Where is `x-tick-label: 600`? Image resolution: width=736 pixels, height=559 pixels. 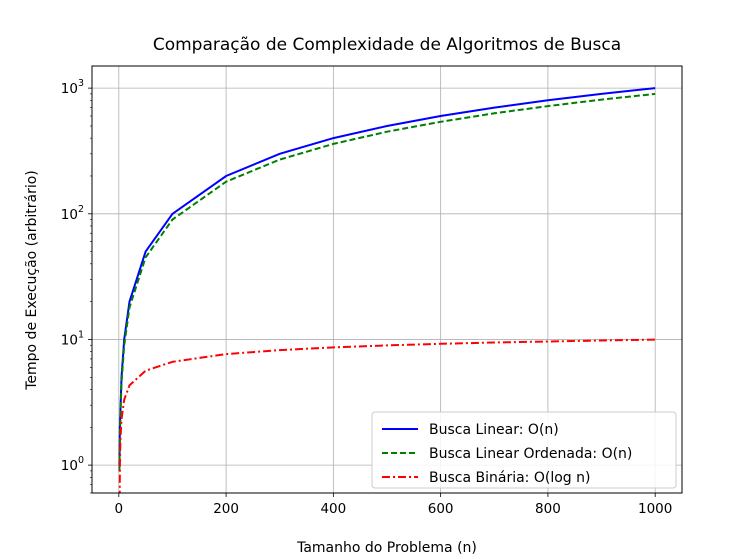 x-tick-label: 600 is located at coordinates (441, 509).